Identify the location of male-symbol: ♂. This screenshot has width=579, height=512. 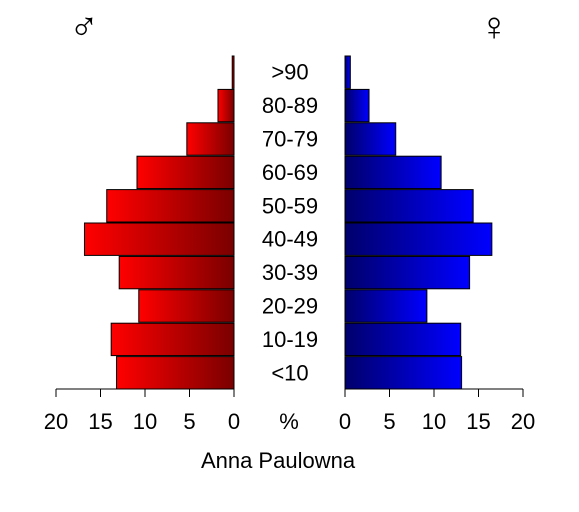
(84, 27).